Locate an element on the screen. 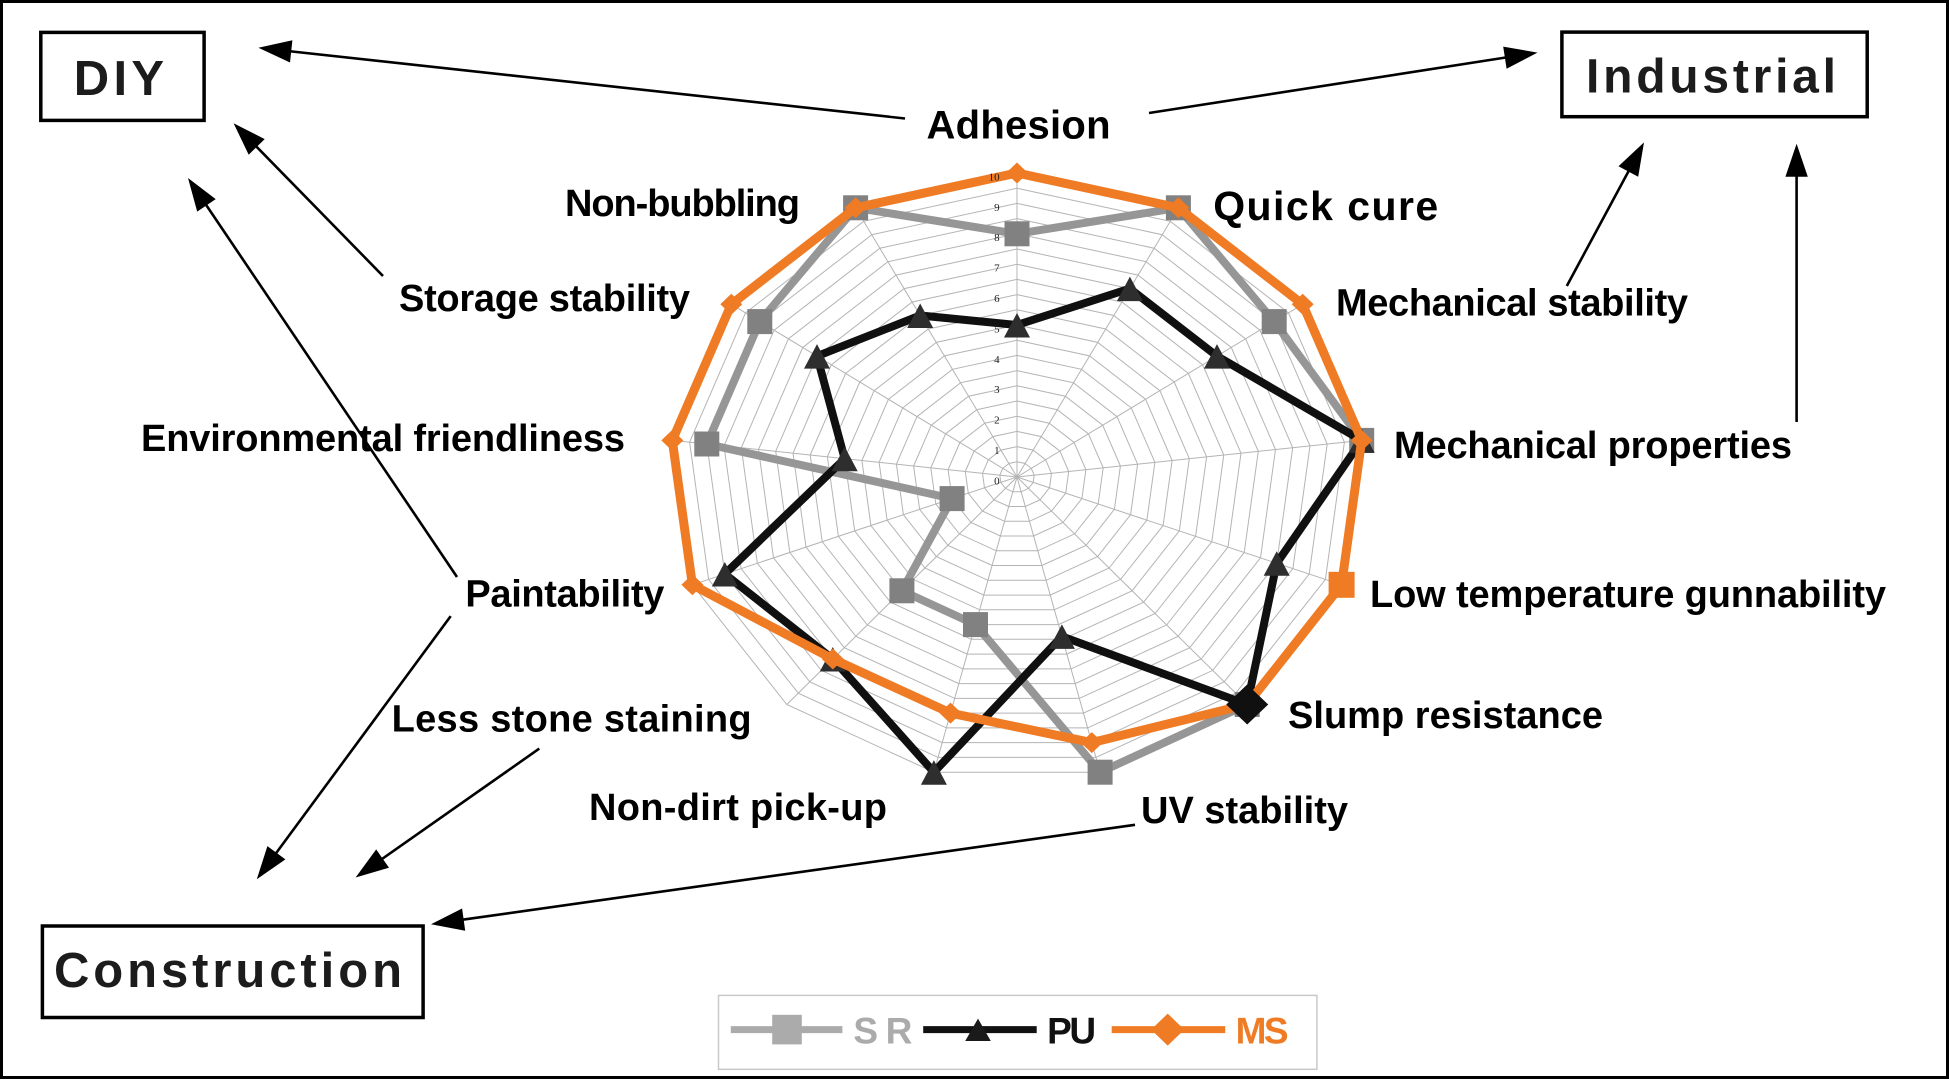 The image size is (1949, 1084). svg-text: Low temperature gunnability is located at coordinates (1628, 595).